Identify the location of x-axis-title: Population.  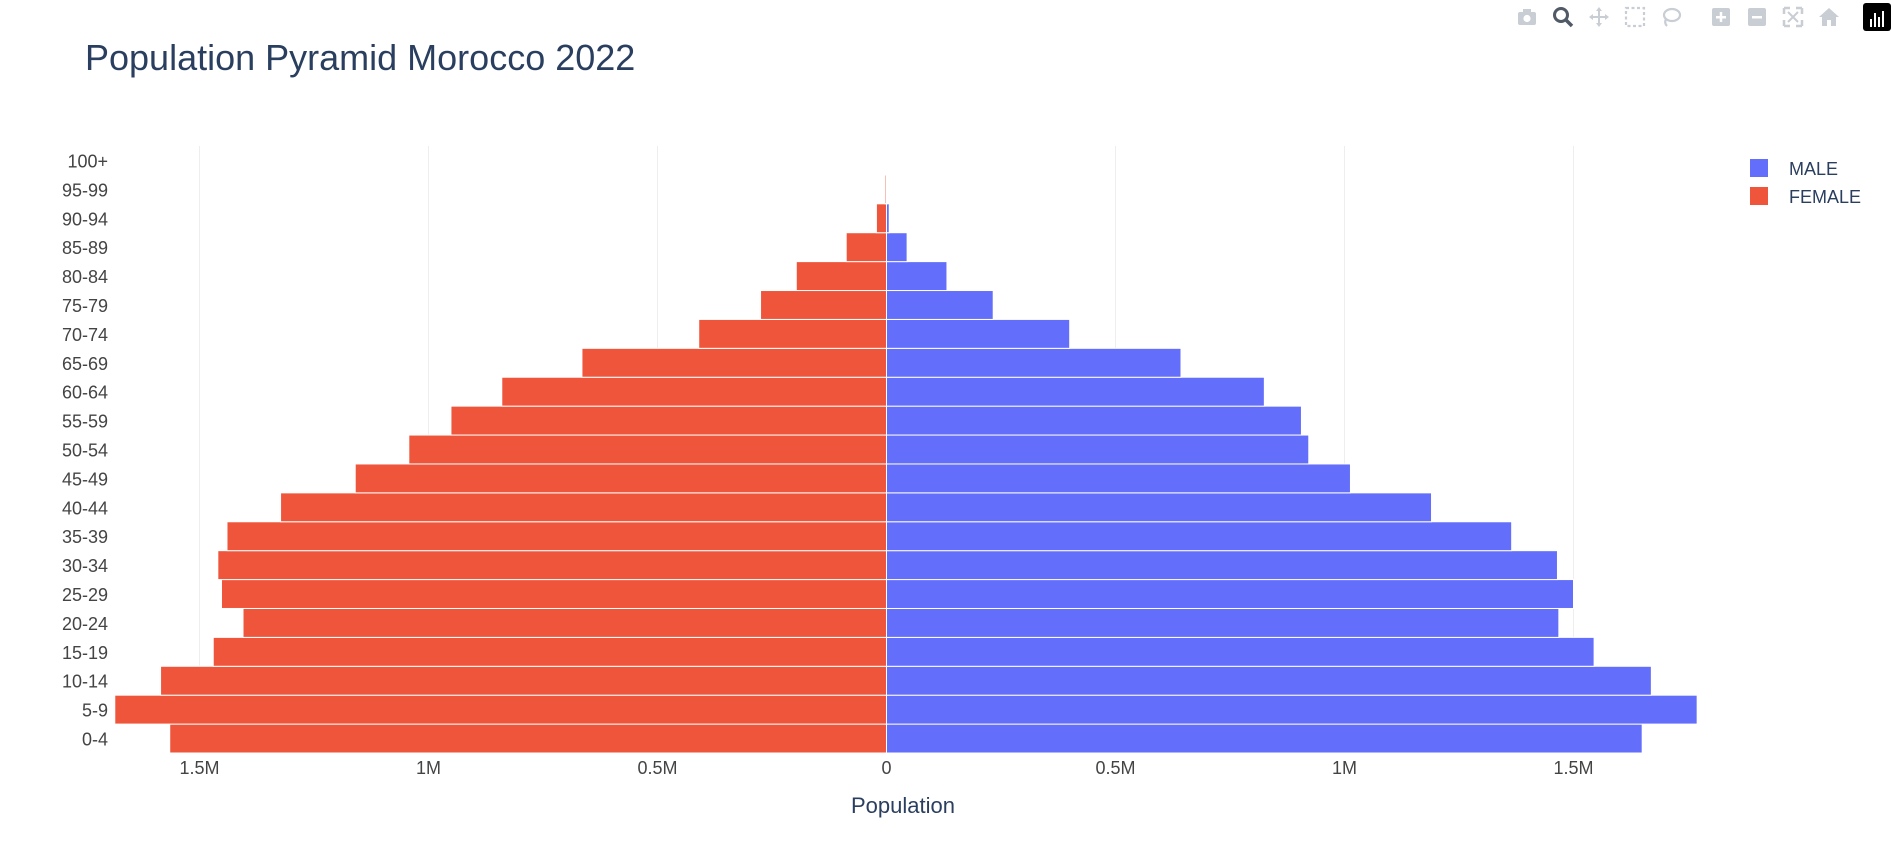
(903, 805).